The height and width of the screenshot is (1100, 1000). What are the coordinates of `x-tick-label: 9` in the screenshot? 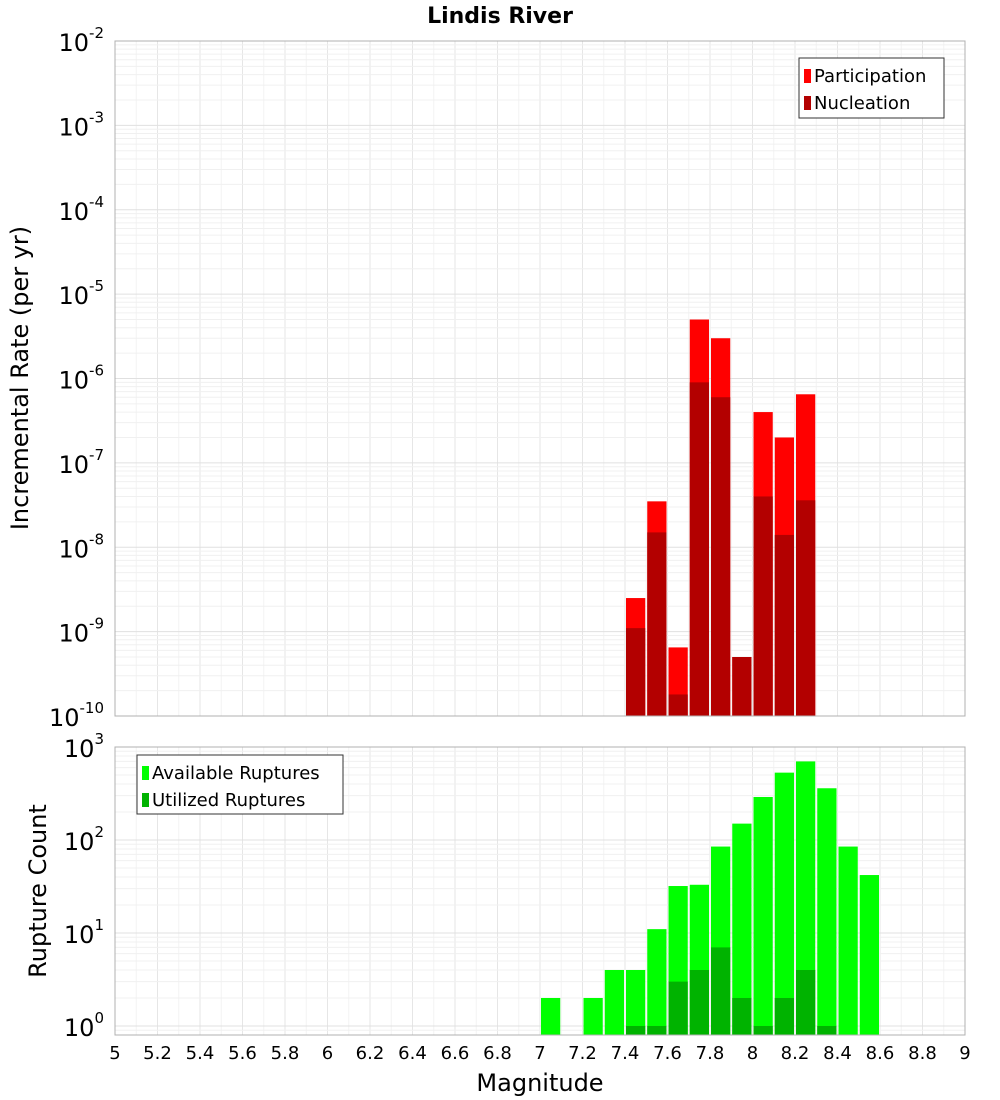 It's located at (964, 1053).